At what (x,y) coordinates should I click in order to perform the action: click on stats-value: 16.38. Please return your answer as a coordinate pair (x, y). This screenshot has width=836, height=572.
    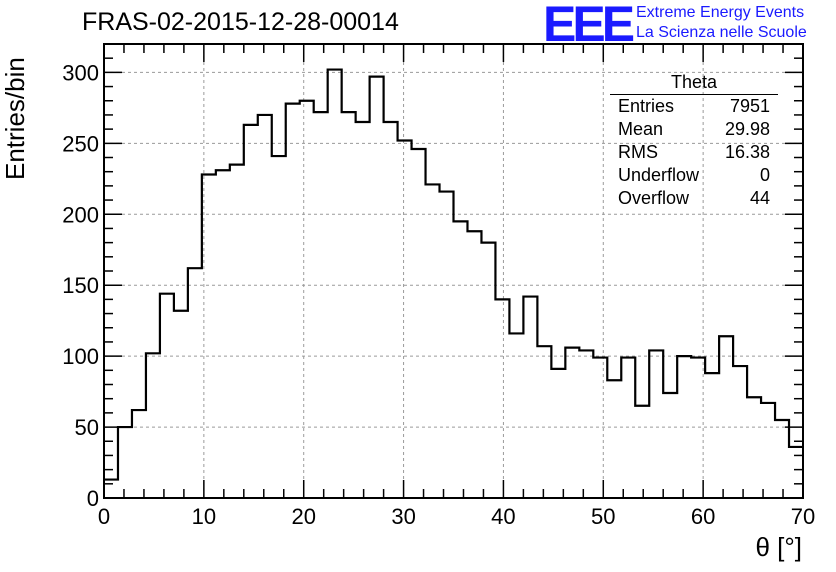
    Looking at the image, I should click on (747, 152).